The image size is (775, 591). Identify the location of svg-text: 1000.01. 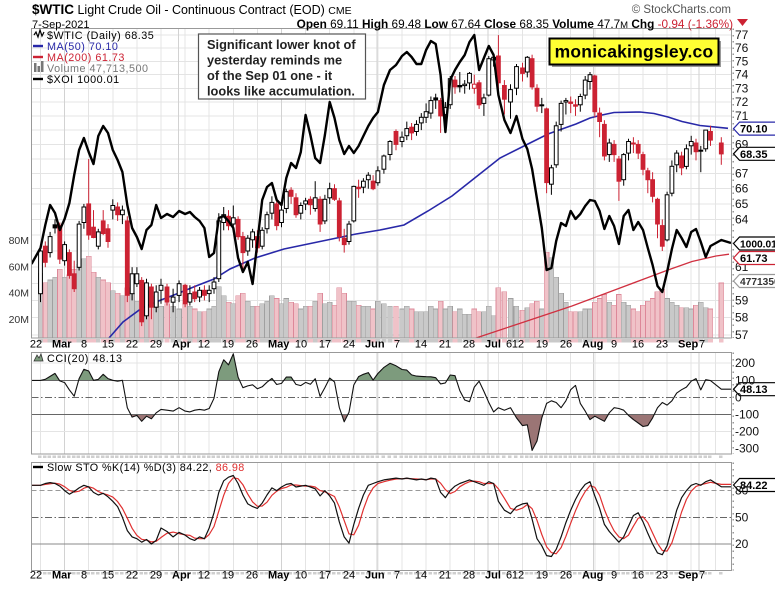
(757, 245).